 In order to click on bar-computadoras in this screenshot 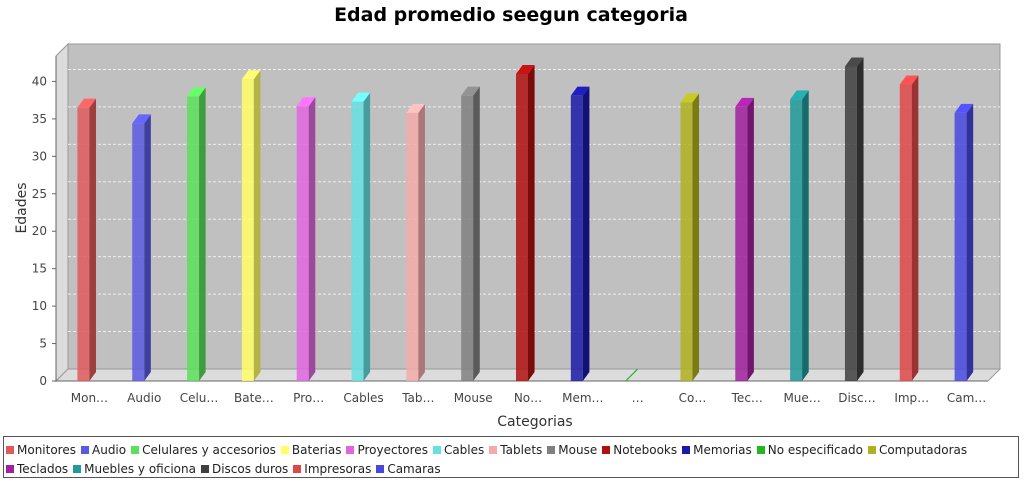, I will do `click(690, 237)`.